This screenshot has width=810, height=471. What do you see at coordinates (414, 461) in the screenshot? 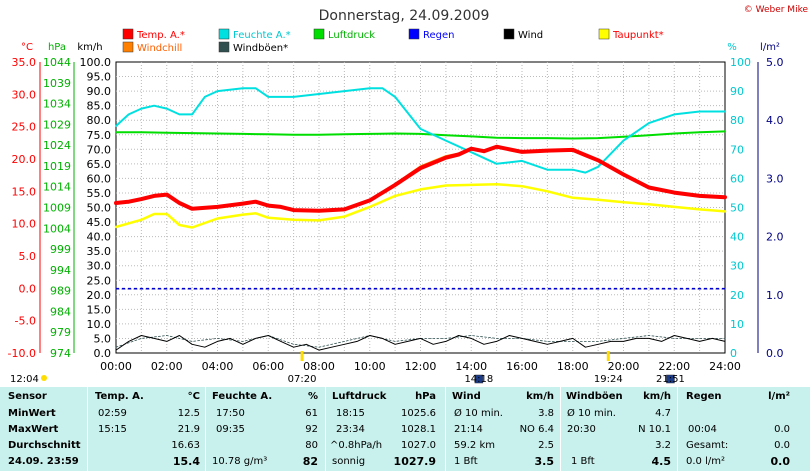
I see `cell-cur-press-val: 1027.9` at bounding box center [414, 461].